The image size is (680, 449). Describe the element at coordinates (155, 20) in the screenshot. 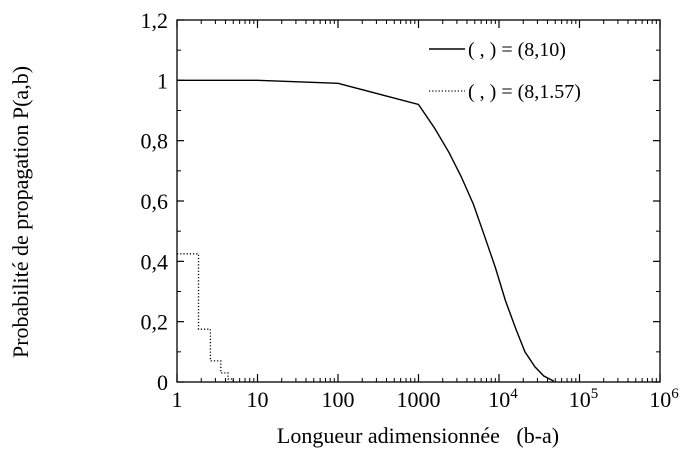

I see `y-tick-label: 1,2` at that location.